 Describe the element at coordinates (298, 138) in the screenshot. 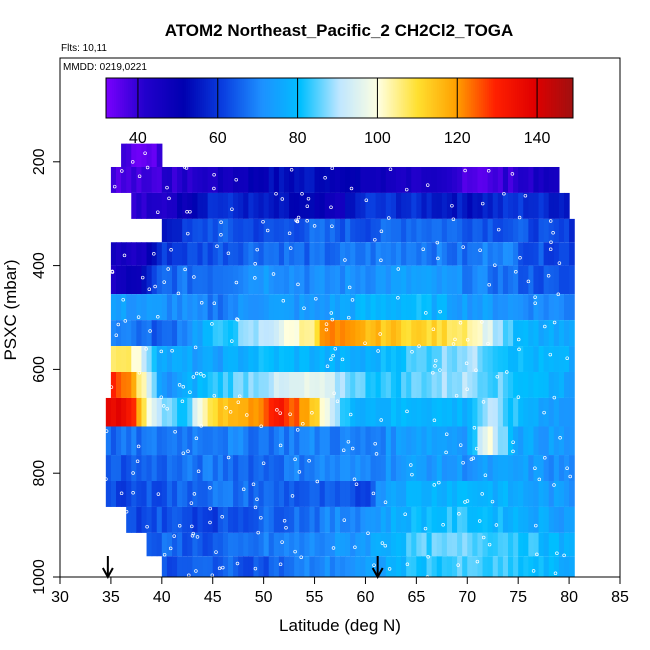

I see `colorbar-tick-label: 80` at that location.